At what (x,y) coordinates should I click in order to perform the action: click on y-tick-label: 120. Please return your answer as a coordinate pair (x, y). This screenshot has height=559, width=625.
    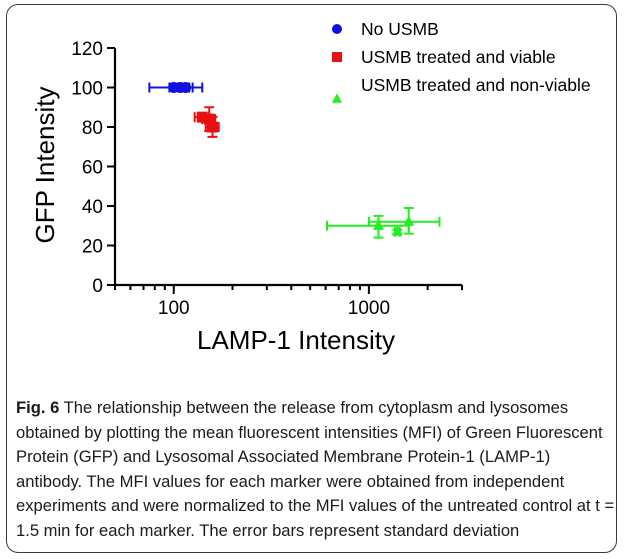
    Looking at the image, I should click on (87, 49).